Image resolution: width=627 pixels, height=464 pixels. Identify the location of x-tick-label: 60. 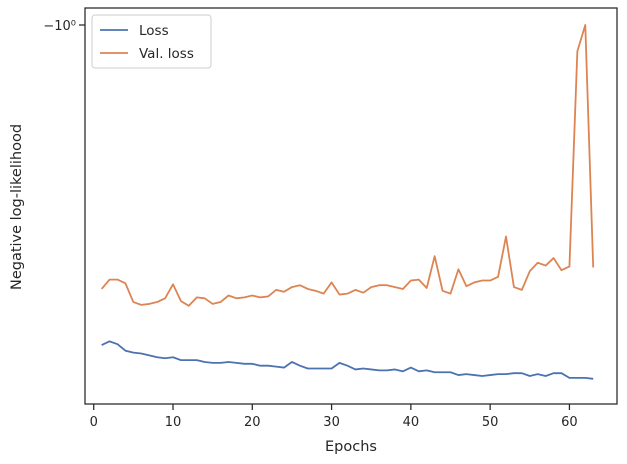
(569, 422).